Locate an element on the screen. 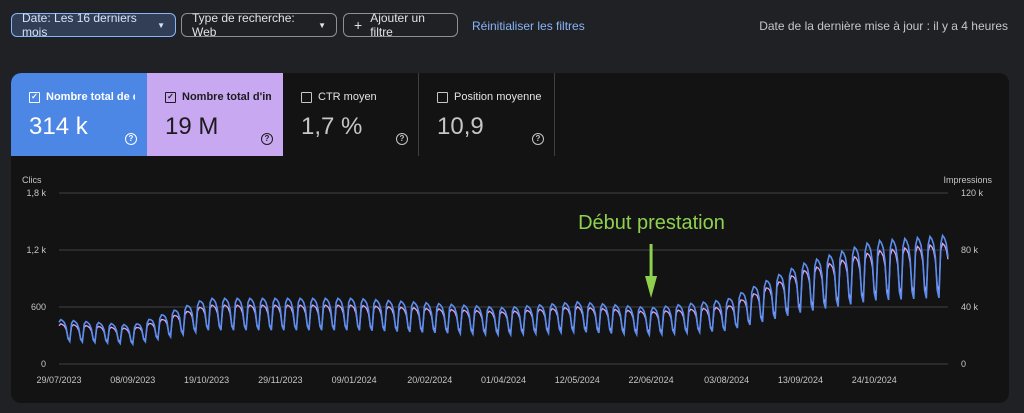 This screenshot has width=1024, height=413. right-tick-label: 80 k is located at coordinates (970, 250).